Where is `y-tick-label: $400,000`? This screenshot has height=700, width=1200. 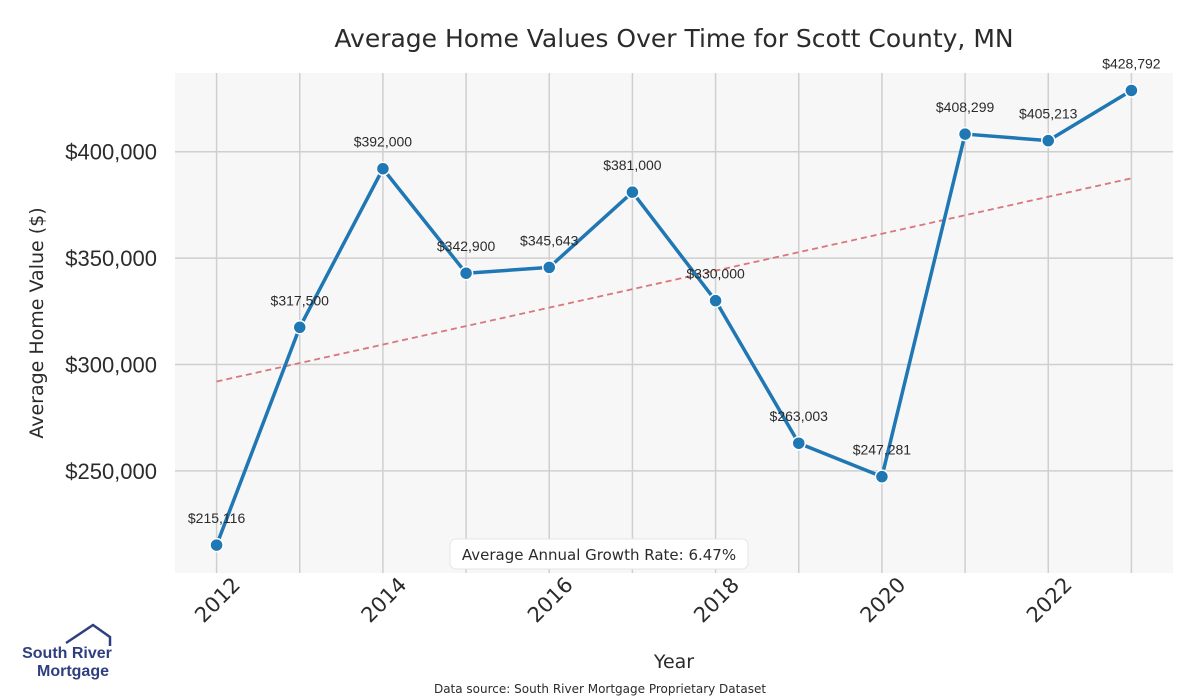 y-tick-label: $400,000 is located at coordinates (111, 152).